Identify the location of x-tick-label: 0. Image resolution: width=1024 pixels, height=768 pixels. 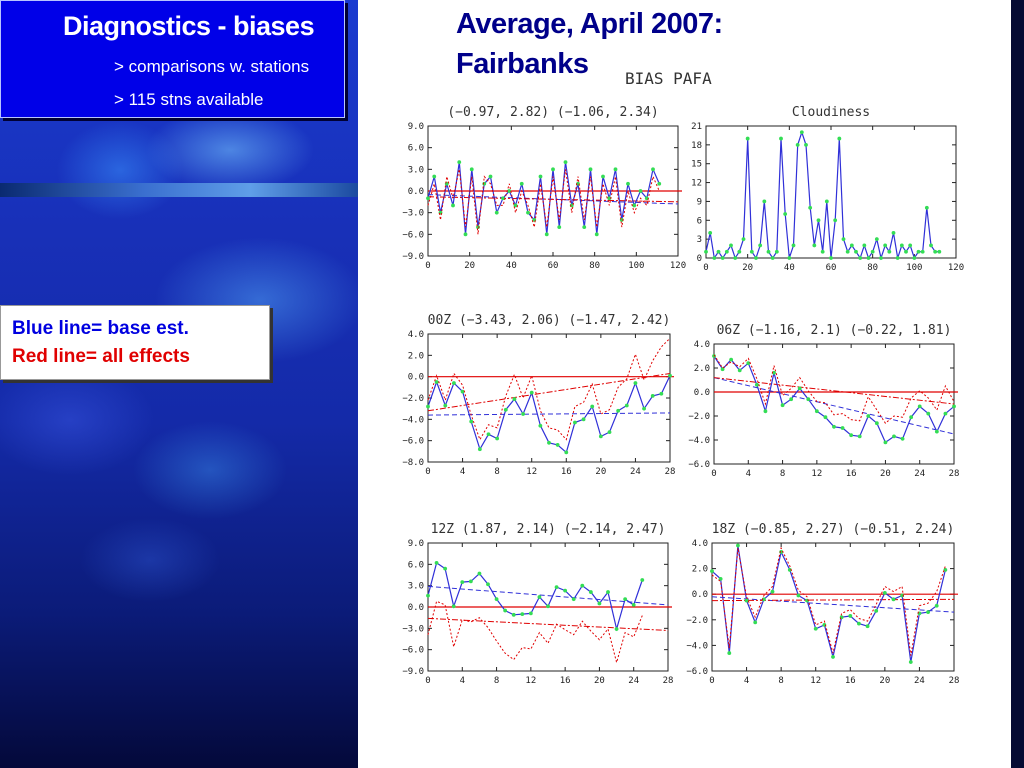
(427, 681).